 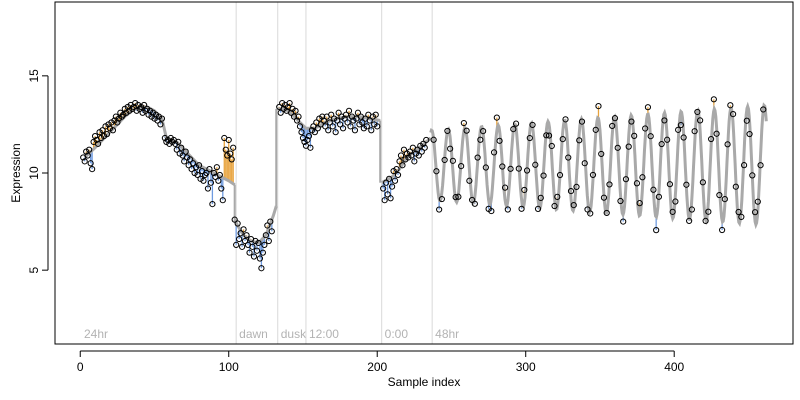 What do you see at coordinates (324, 334) in the screenshot?
I see `section-label: 12:00` at bounding box center [324, 334].